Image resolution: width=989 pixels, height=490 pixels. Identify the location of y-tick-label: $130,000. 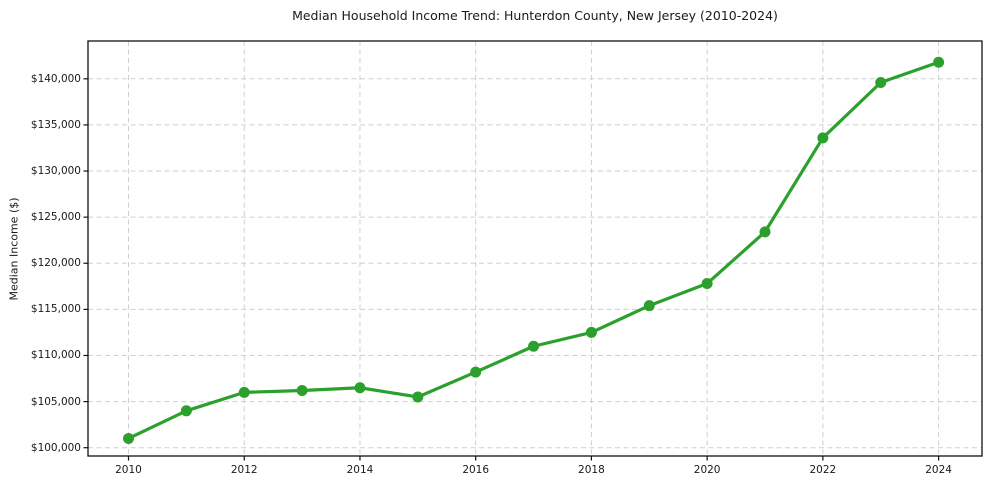
(55, 171).